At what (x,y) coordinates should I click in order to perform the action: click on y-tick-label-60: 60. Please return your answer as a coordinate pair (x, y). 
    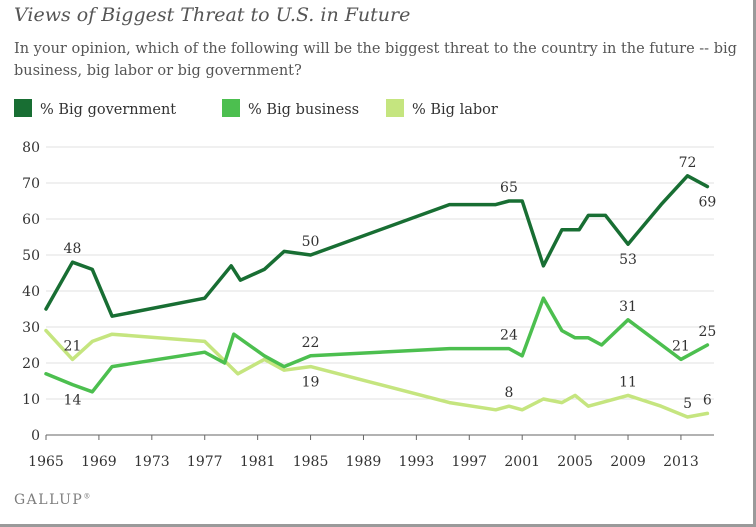
    Looking at the image, I should click on (31, 220).